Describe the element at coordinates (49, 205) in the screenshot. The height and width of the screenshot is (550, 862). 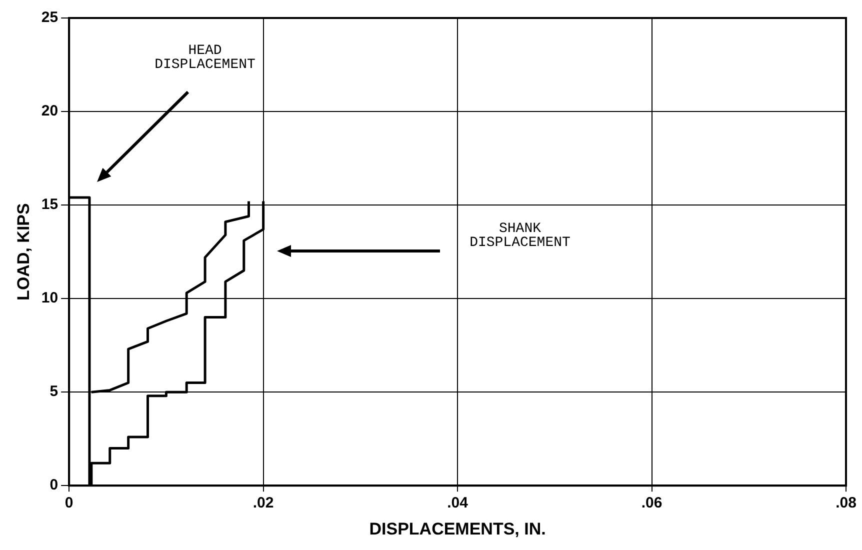
I see `y-tick-label: 15` at that location.